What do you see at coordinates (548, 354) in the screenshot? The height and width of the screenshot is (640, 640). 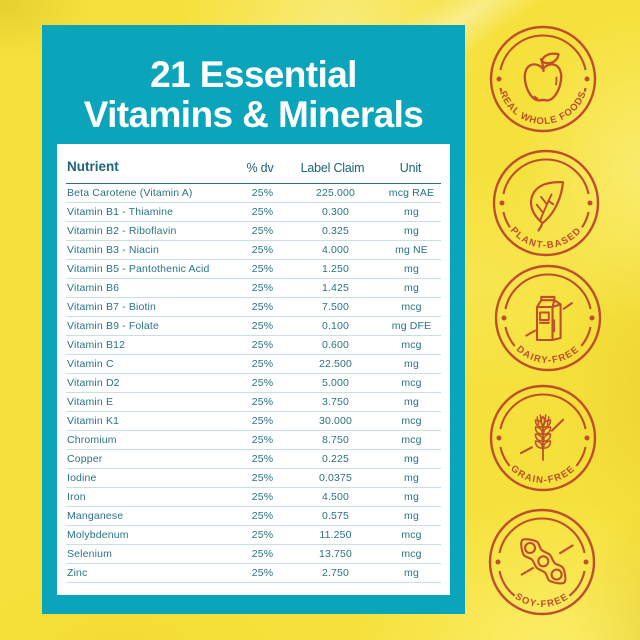 I see `svg-text: DAIRY-FREE` at bounding box center [548, 354].